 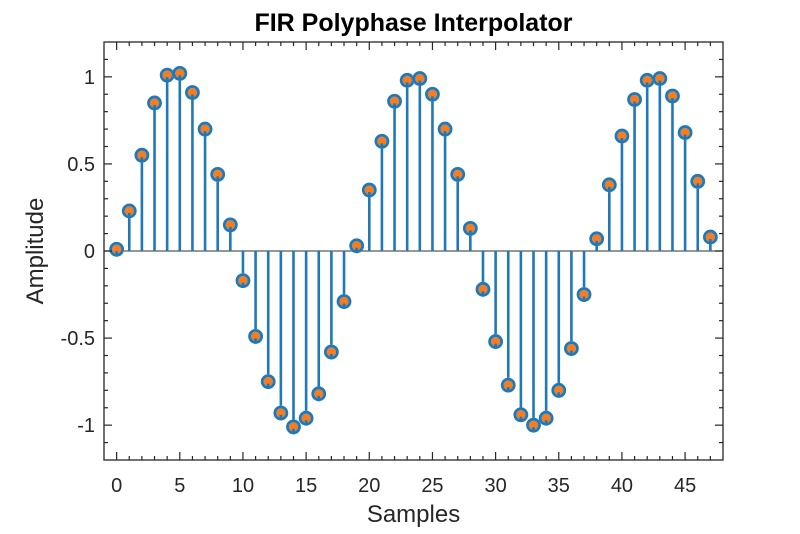 What do you see at coordinates (243, 486) in the screenshot?
I see `x-tick-label: 10` at bounding box center [243, 486].